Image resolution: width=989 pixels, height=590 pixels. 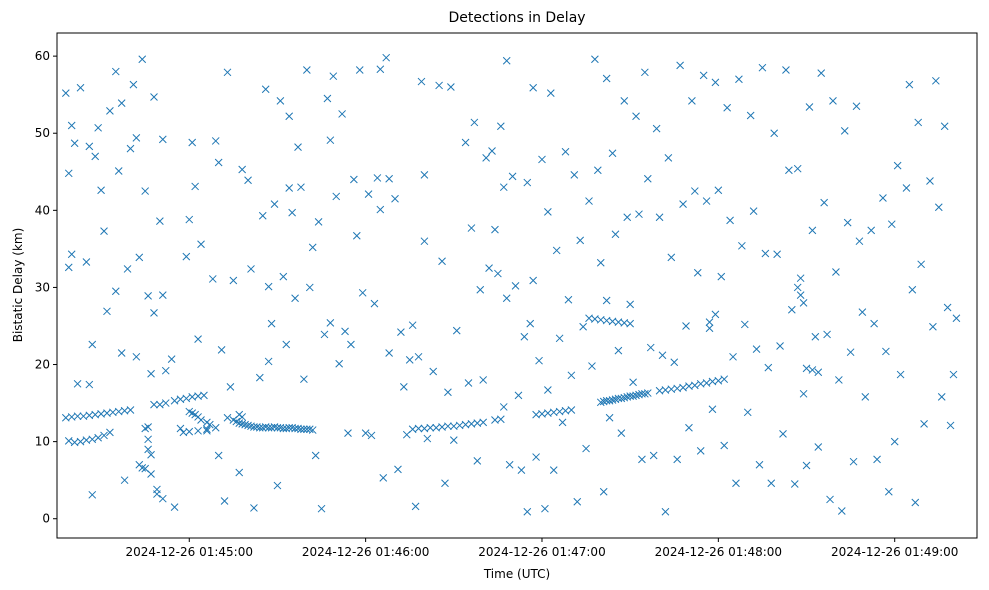 I want to click on y-tick-label: 10, so click(x=42, y=442).